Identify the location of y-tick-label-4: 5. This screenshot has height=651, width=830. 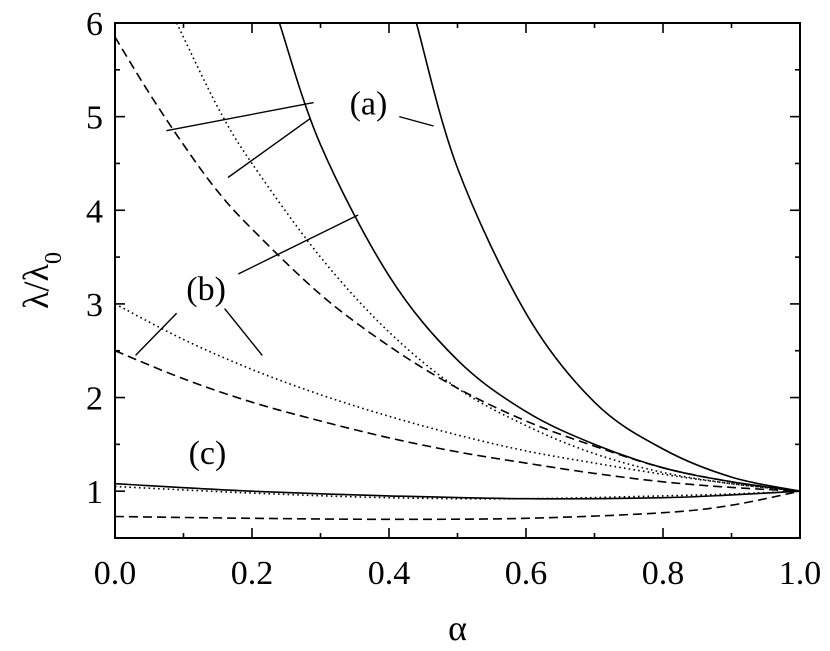
(94, 118).